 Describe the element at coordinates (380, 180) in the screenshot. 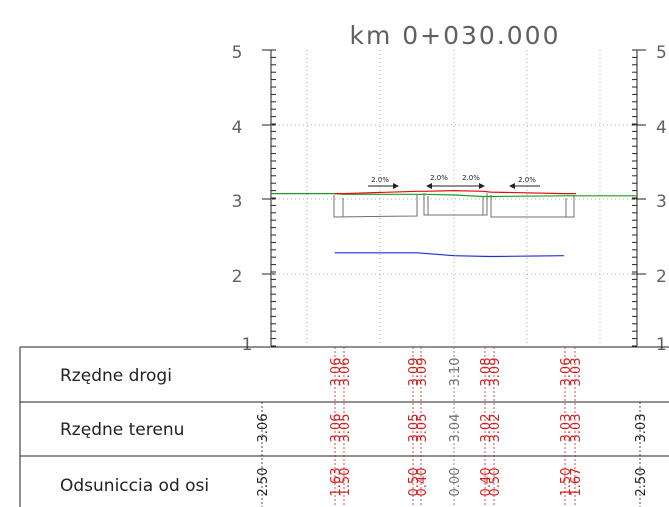

I see `slope-label-1: 2.0%` at that location.